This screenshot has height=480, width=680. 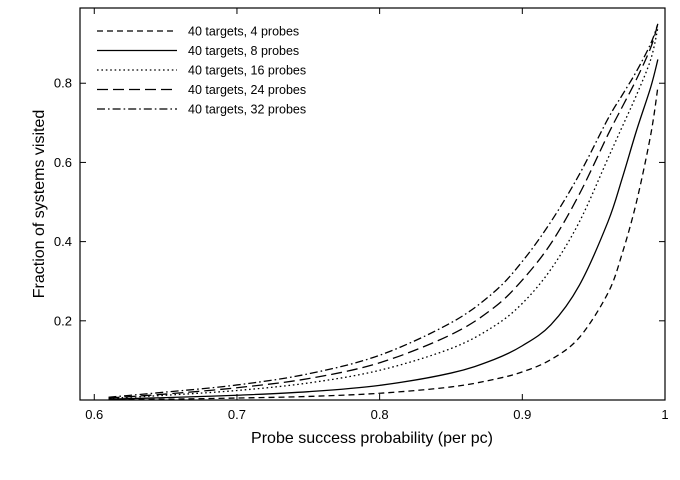 I want to click on x-tick-label: 0.7, so click(x=237, y=414).